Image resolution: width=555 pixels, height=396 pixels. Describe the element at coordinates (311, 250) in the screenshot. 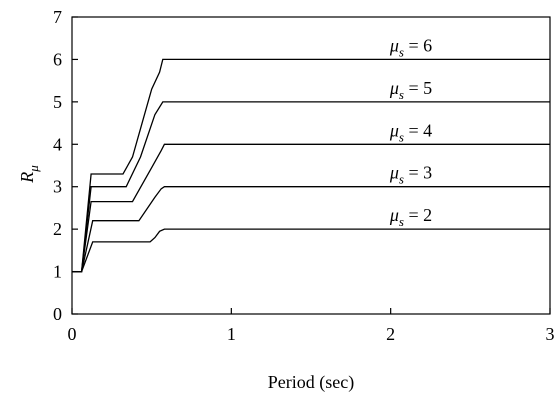

I see `series-line` at that location.